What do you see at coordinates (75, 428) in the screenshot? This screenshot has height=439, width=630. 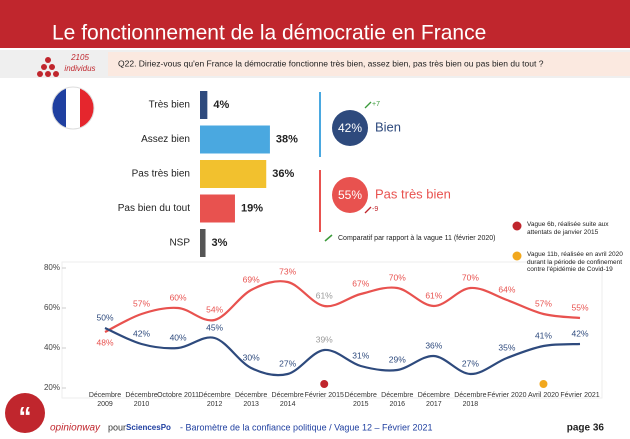 I see `footer-brand: opinionway` at bounding box center [75, 428].